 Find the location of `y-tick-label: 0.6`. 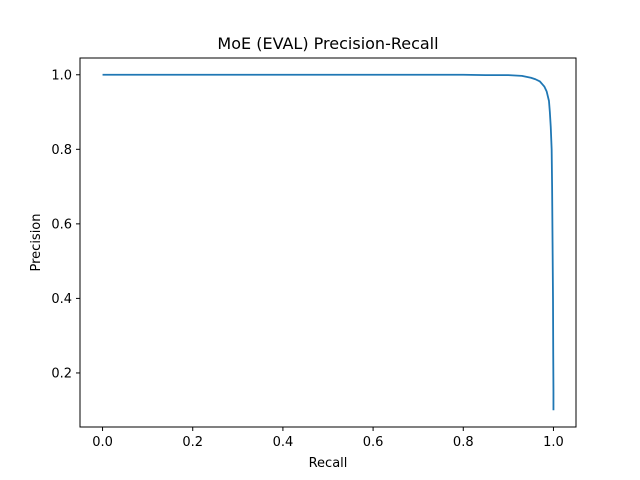

y-tick-label: 0.6 is located at coordinates (61, 224).